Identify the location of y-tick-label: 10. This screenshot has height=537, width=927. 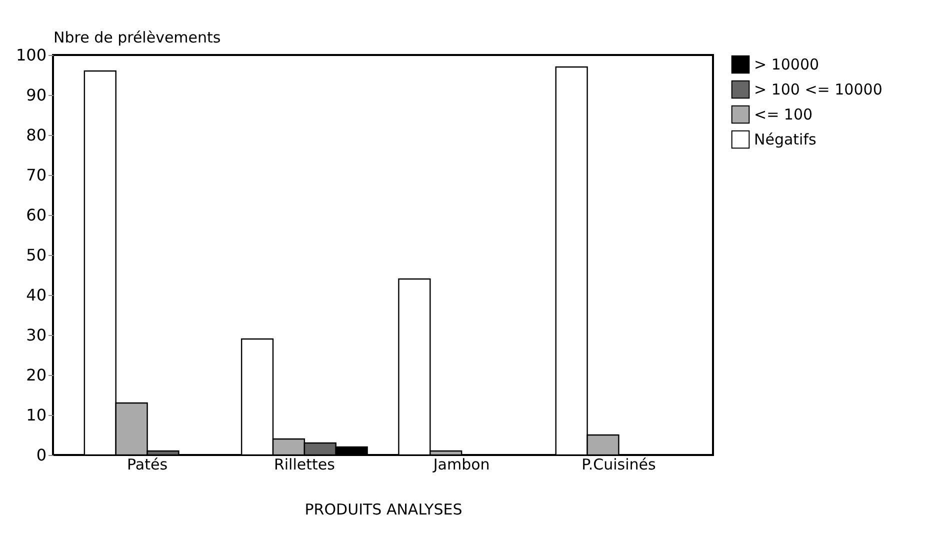
(36, 415).